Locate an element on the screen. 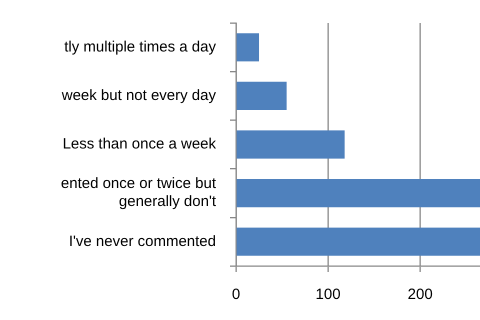  x-tick-label: 0 is located at coordinates (236, 295).